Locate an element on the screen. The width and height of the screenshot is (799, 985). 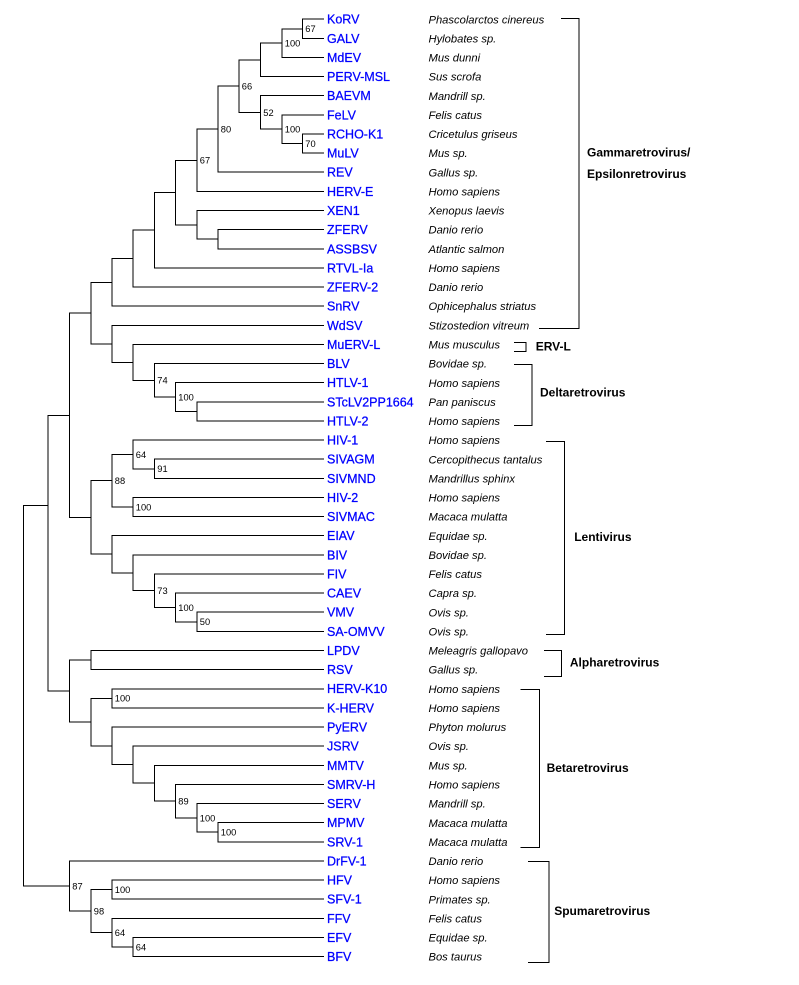
svg-text: FIV is located at coordinates (337, 575).